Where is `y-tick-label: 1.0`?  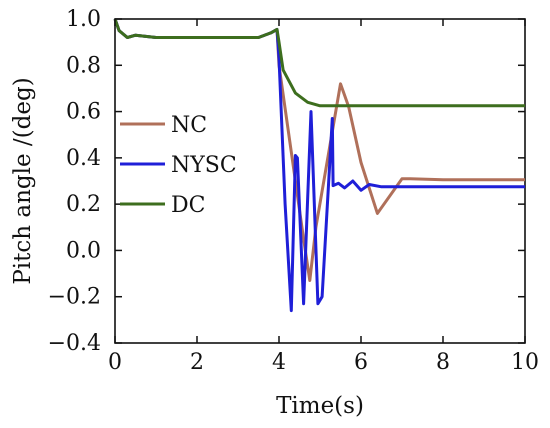 y-tick-label: 1.0 is located at coordinates (83, 19).